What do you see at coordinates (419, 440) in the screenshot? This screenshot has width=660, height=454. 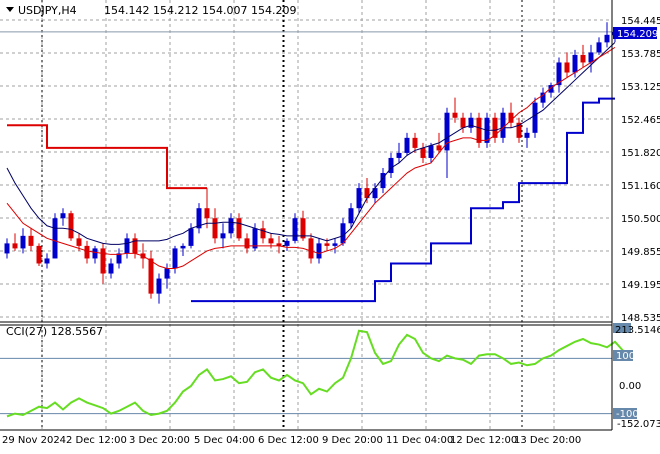 I see `time-label: 11 Dec 04:00` at bounding box center [419, 440].